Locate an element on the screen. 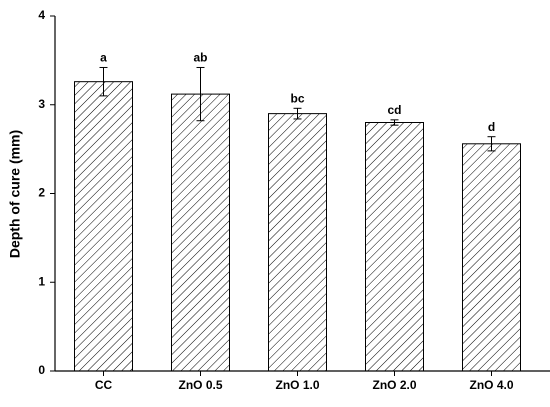 This screenshot has width=550, height=407. x-tick-label: ZnO 2.0 is located at coordinates (394, 385).